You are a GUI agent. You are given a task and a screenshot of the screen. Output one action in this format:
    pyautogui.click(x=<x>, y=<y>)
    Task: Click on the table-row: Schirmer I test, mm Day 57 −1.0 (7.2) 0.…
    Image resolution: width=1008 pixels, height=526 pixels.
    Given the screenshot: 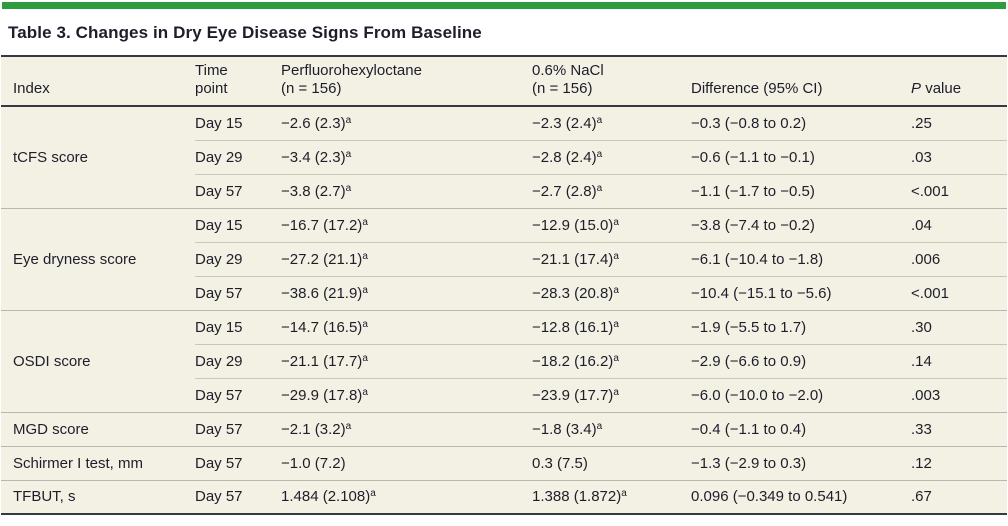 What is the action you would take?
    pyautogui.click(x=504, y=462)
    